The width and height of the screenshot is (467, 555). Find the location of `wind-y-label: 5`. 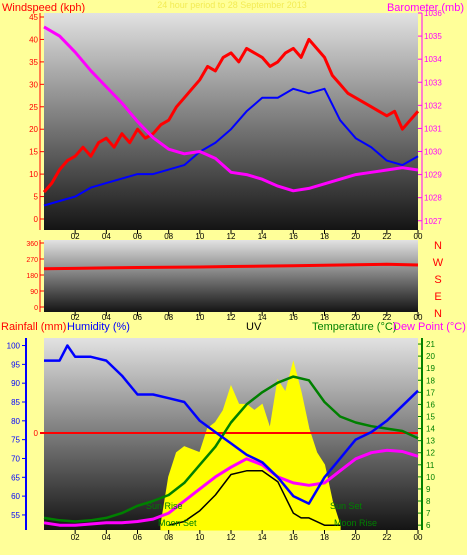

wind-y-label: 5 is located at coordinates (36, 197).